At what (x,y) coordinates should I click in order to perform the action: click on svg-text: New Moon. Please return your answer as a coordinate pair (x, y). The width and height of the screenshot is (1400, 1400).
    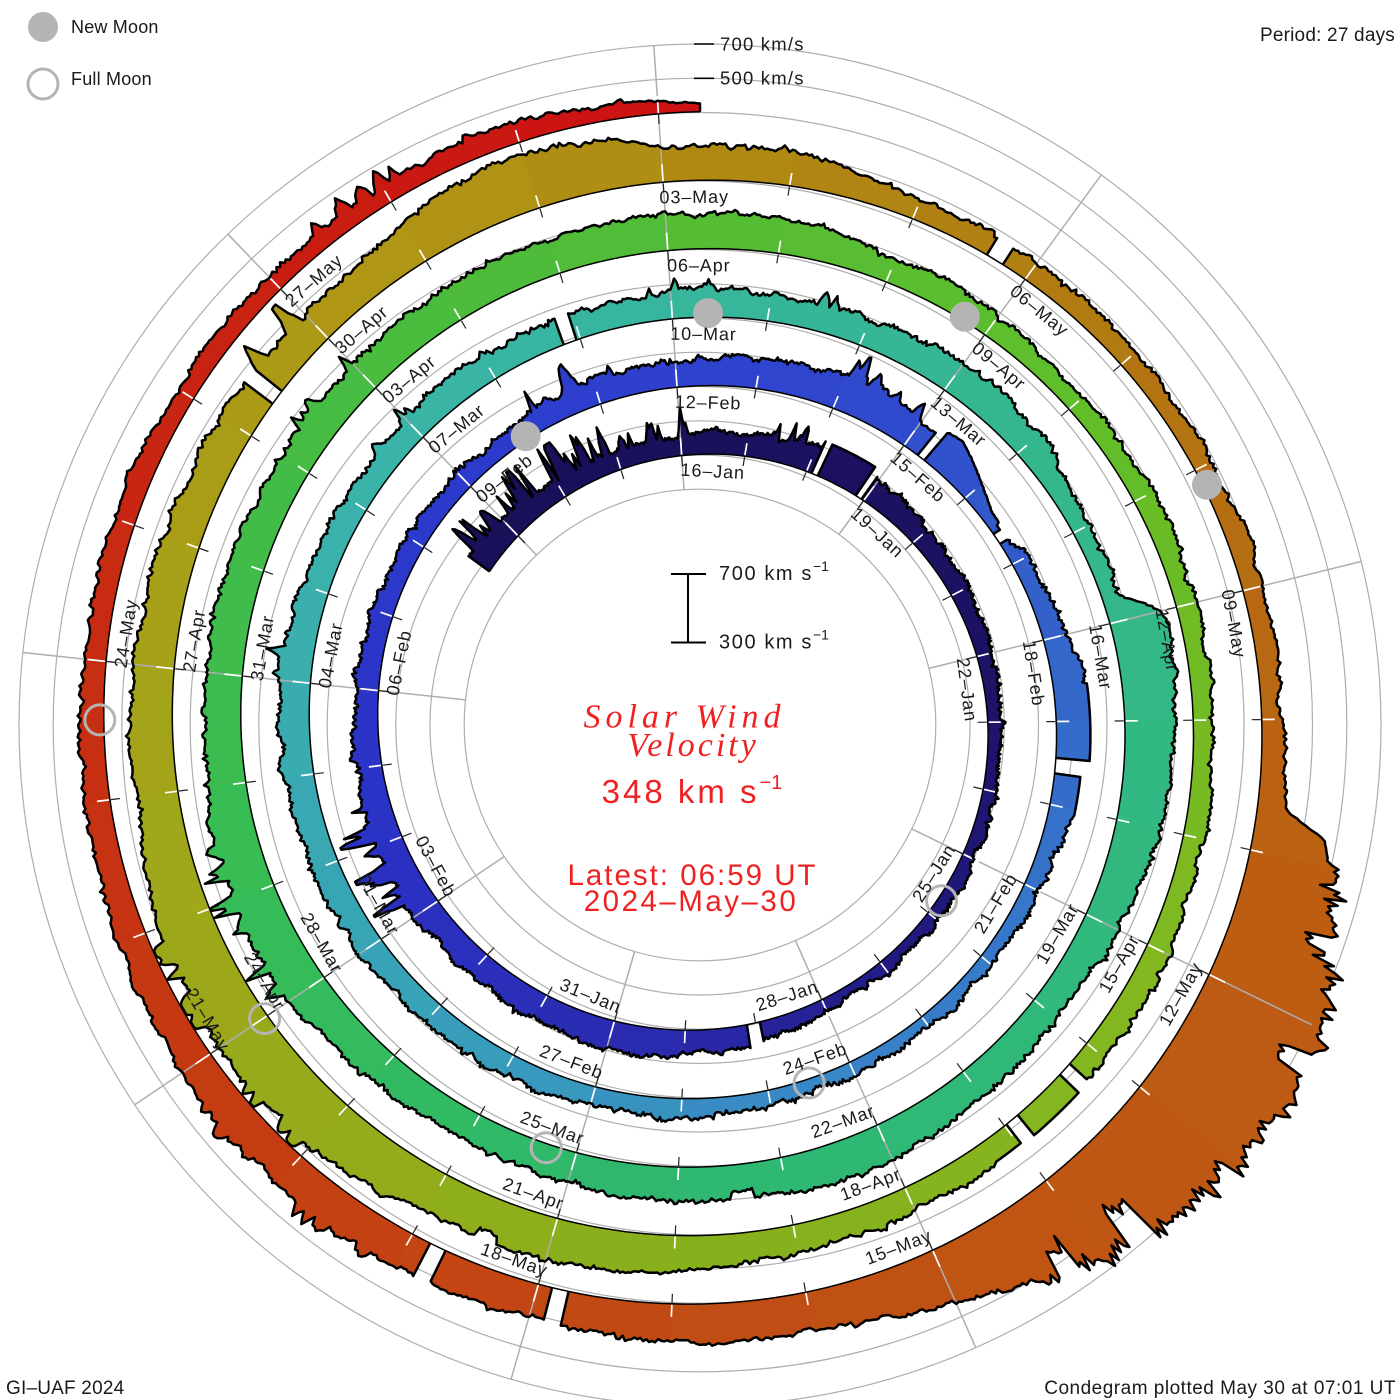
    Looking at the image, I should click on (115, 27).